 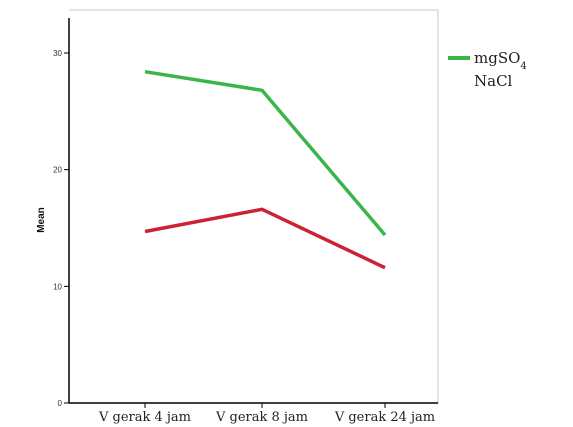 What do you see at coordinates (384, 417) in the screenshot?
I see `x-tick-label: V gerak 24 jam` at bounding box center [384, 417].